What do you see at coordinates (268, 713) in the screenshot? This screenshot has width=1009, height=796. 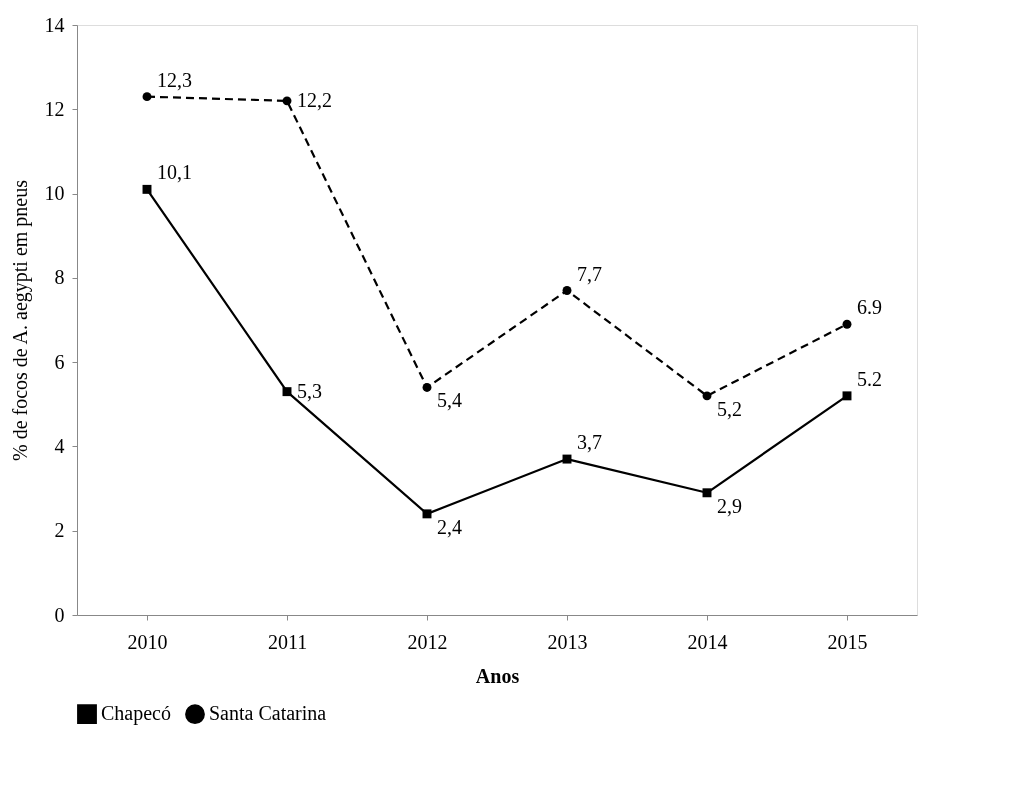 I see `legend-label: Santa Catarina` at bounding box center [268, 713].